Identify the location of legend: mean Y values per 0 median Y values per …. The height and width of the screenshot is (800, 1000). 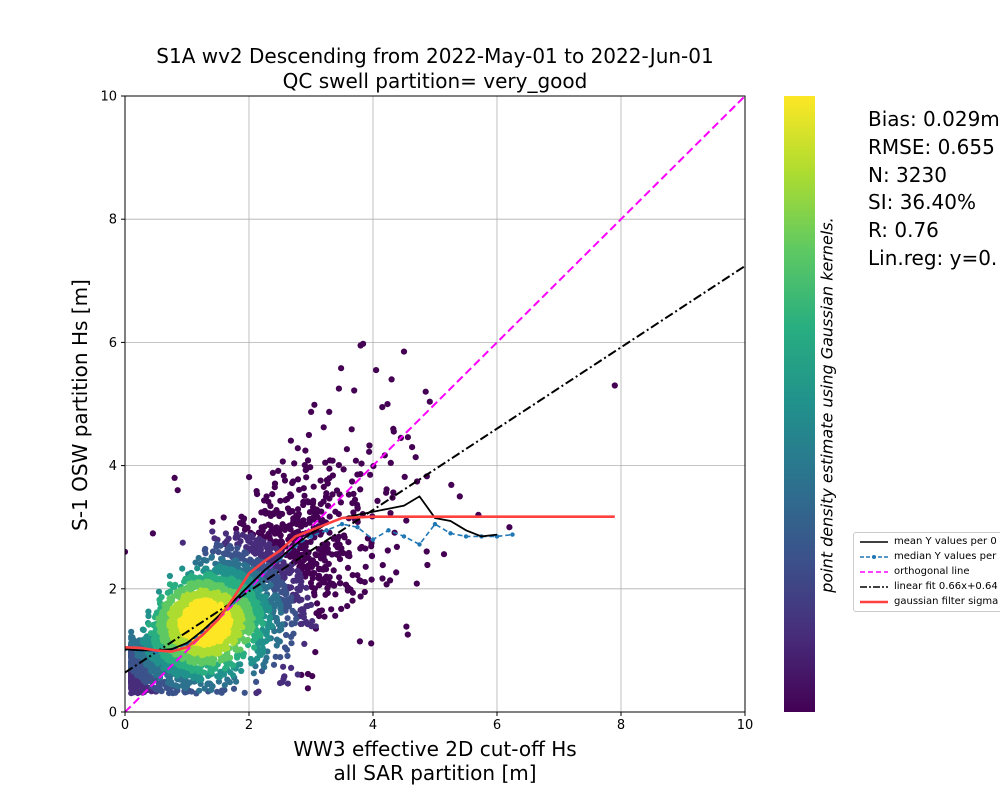
(926, 572).